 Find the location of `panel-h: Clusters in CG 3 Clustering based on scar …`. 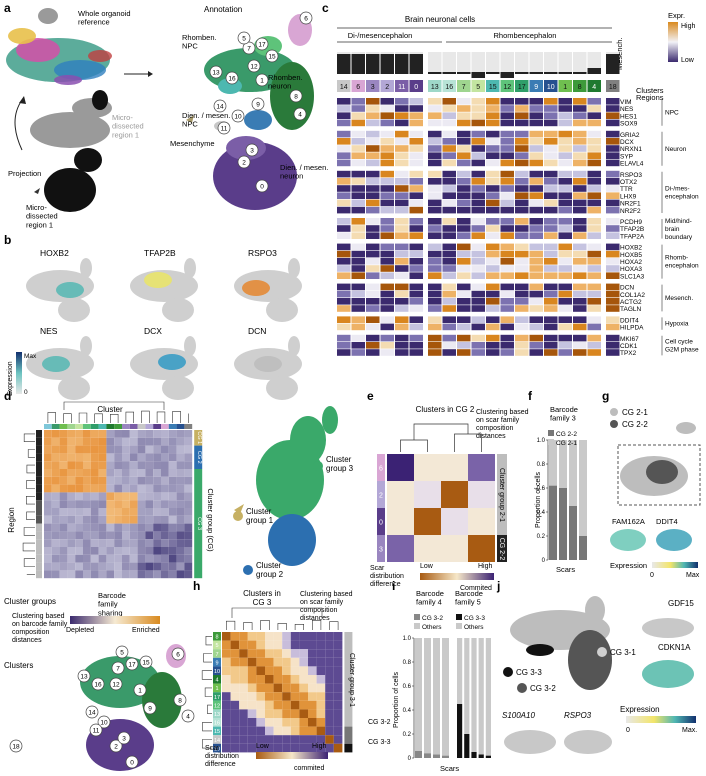

panel-h: Clusters in CG 3 Clustering based on scar … is located at coordinates (296, 680).